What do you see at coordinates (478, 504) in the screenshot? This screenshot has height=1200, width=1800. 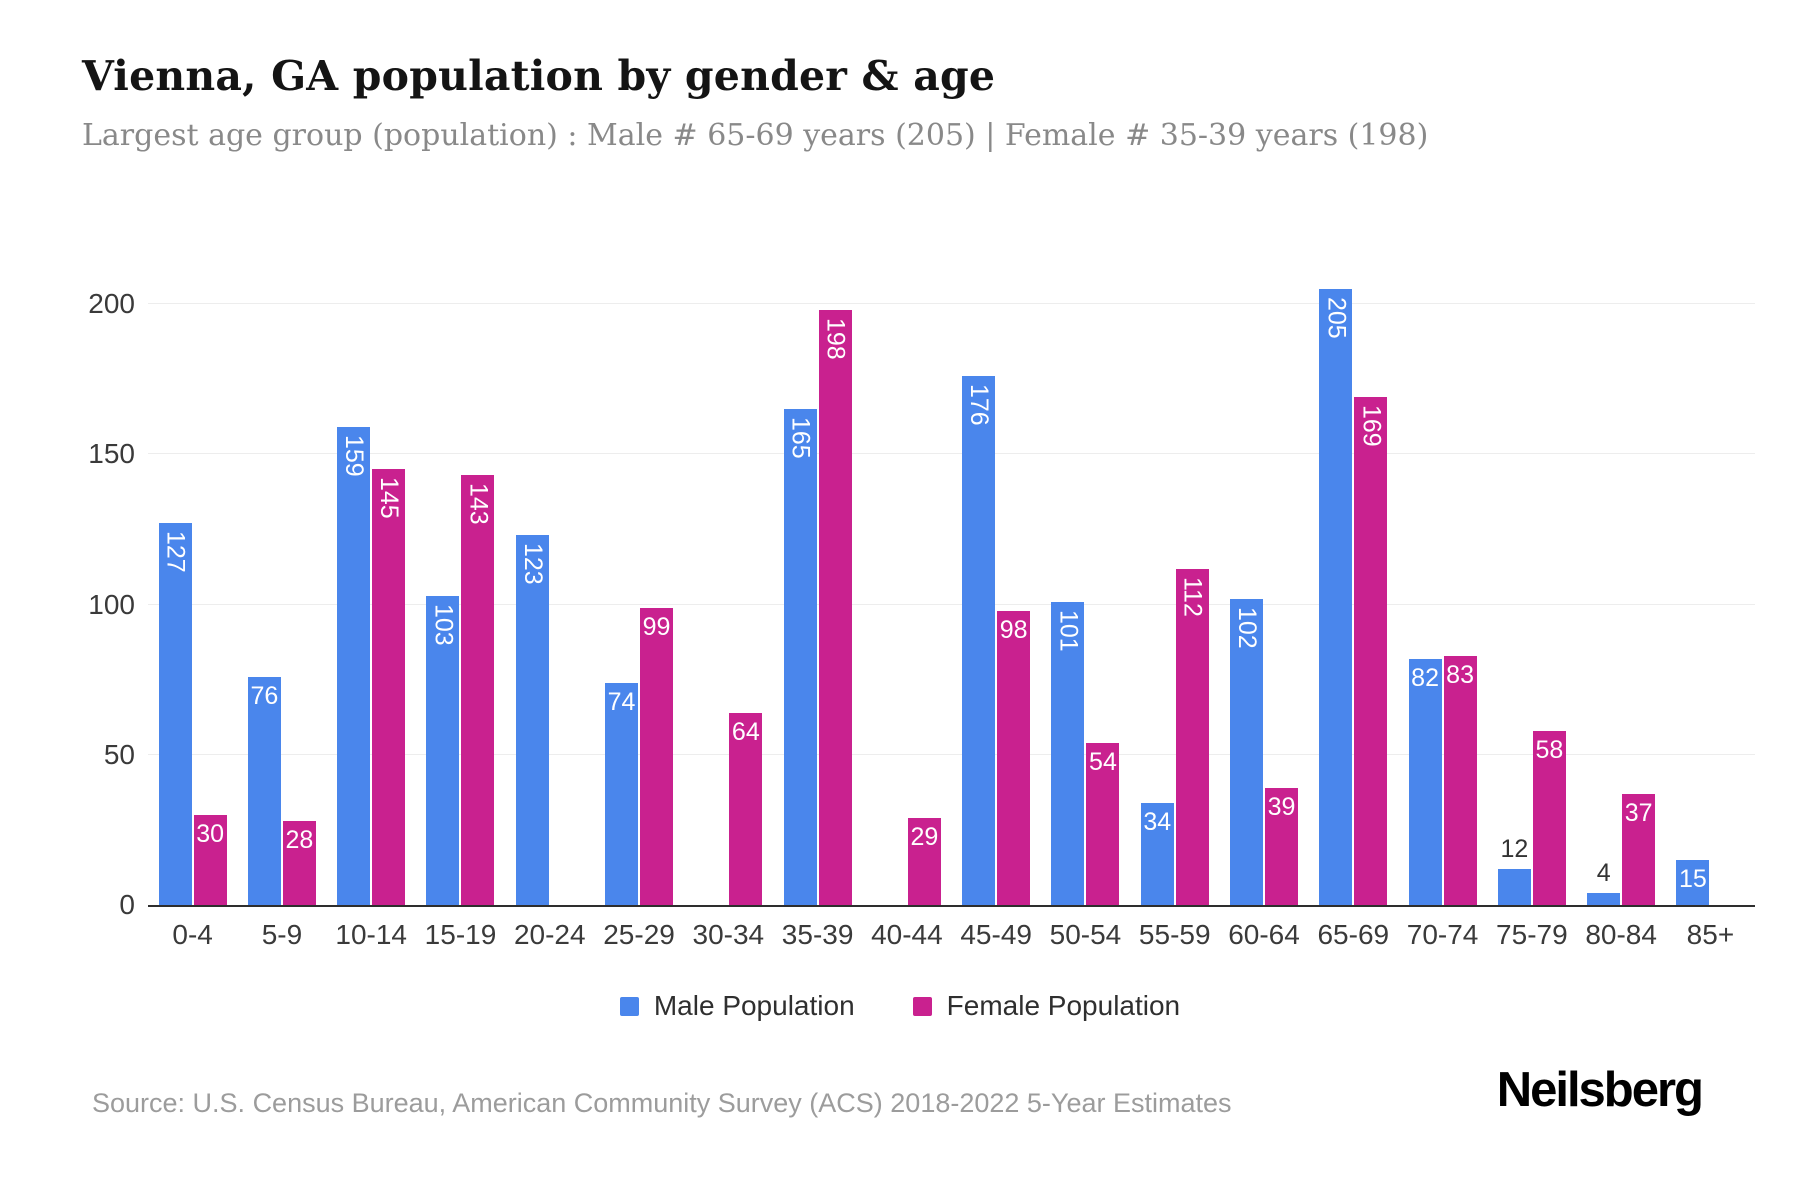 I see `bar-value-label: 143` at bounding box center [478, 504].